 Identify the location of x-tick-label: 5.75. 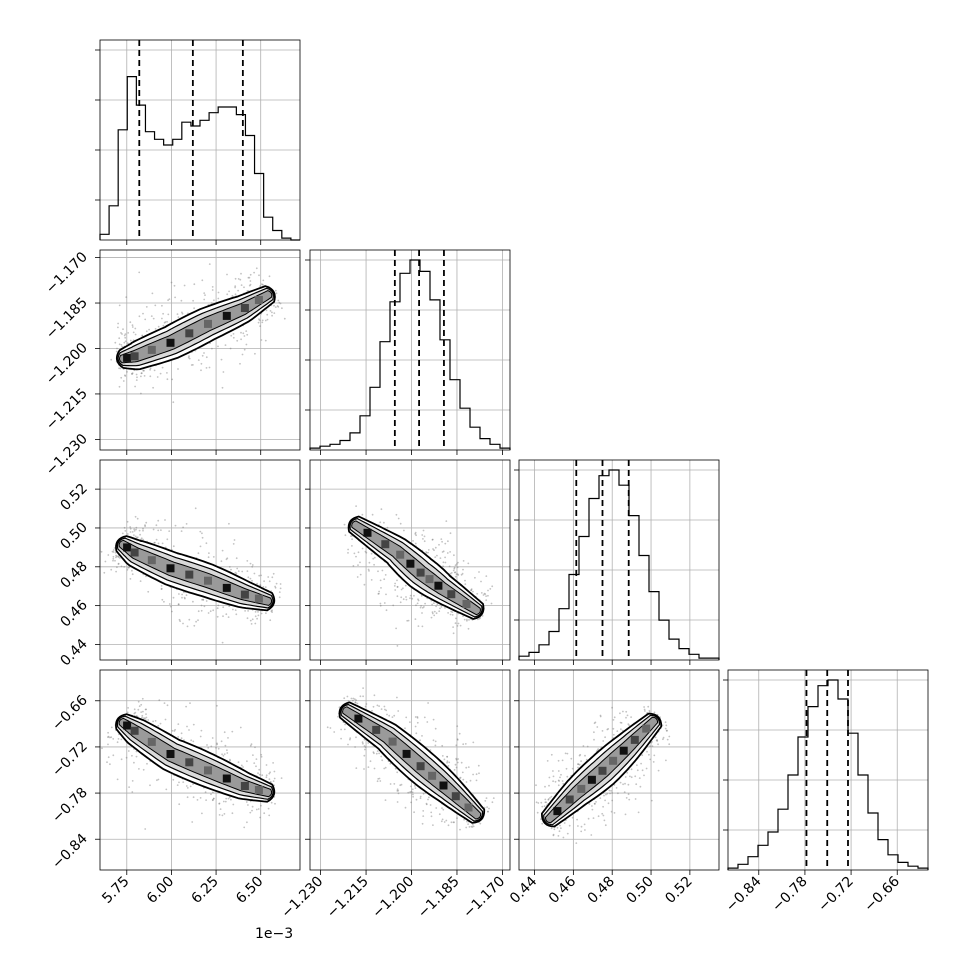
(115, 890).